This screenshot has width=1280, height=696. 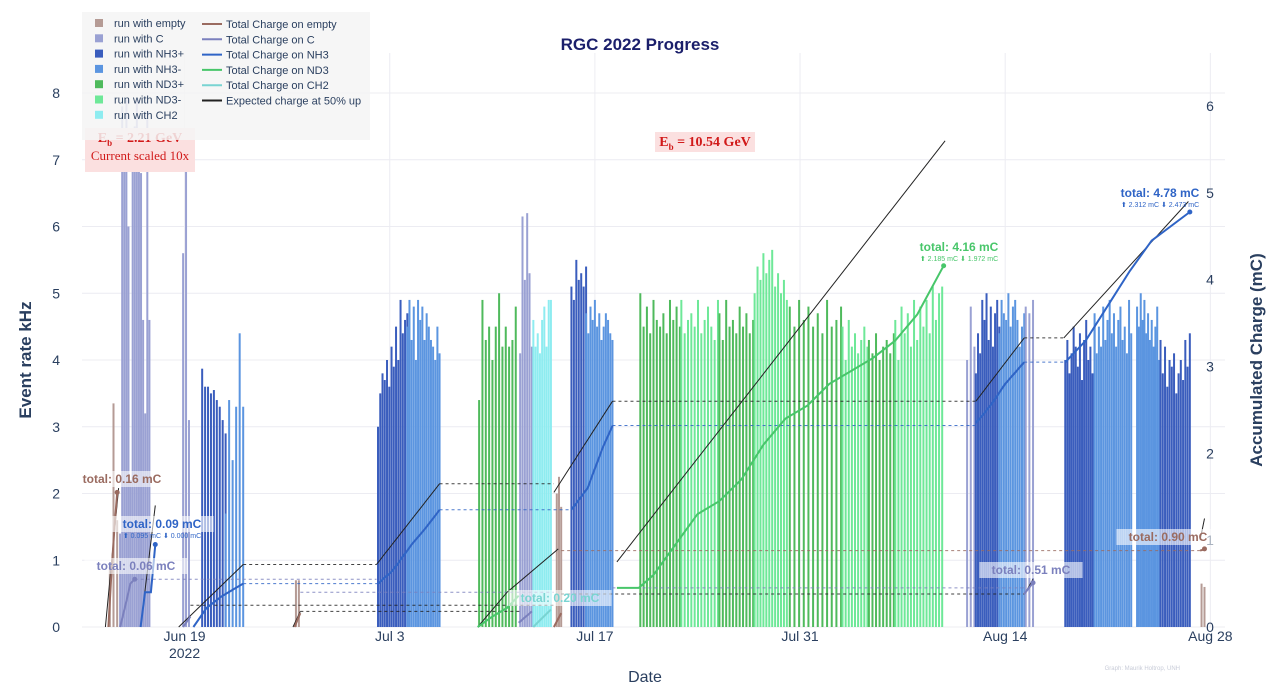 What do you see at coordinates (525, 617) in the screenshot?
I see `total-charge-line-c` at bounding box center [525, 617].